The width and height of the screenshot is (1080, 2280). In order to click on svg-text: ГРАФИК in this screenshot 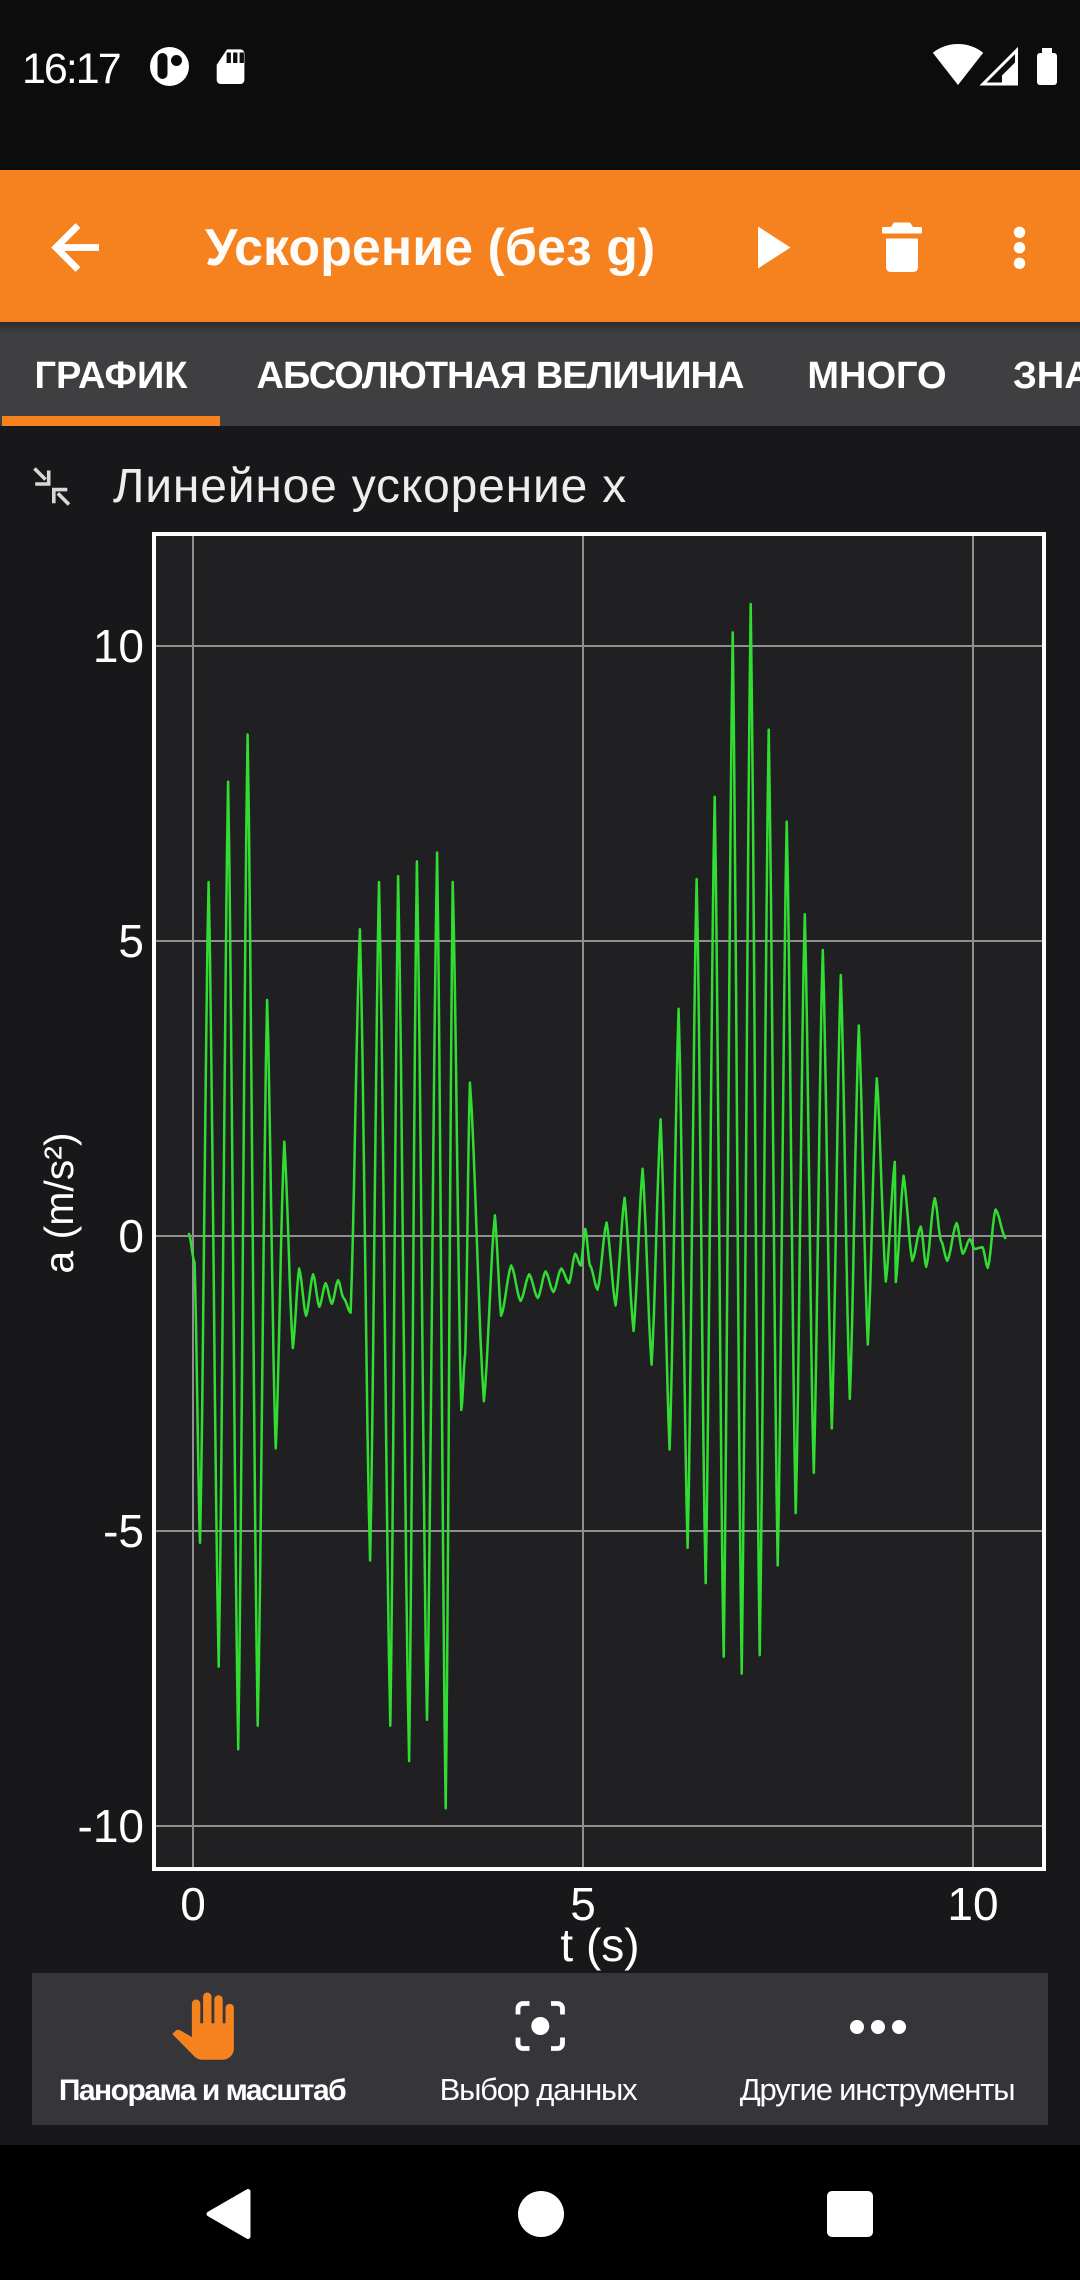, I will do `click(112, 376)`.